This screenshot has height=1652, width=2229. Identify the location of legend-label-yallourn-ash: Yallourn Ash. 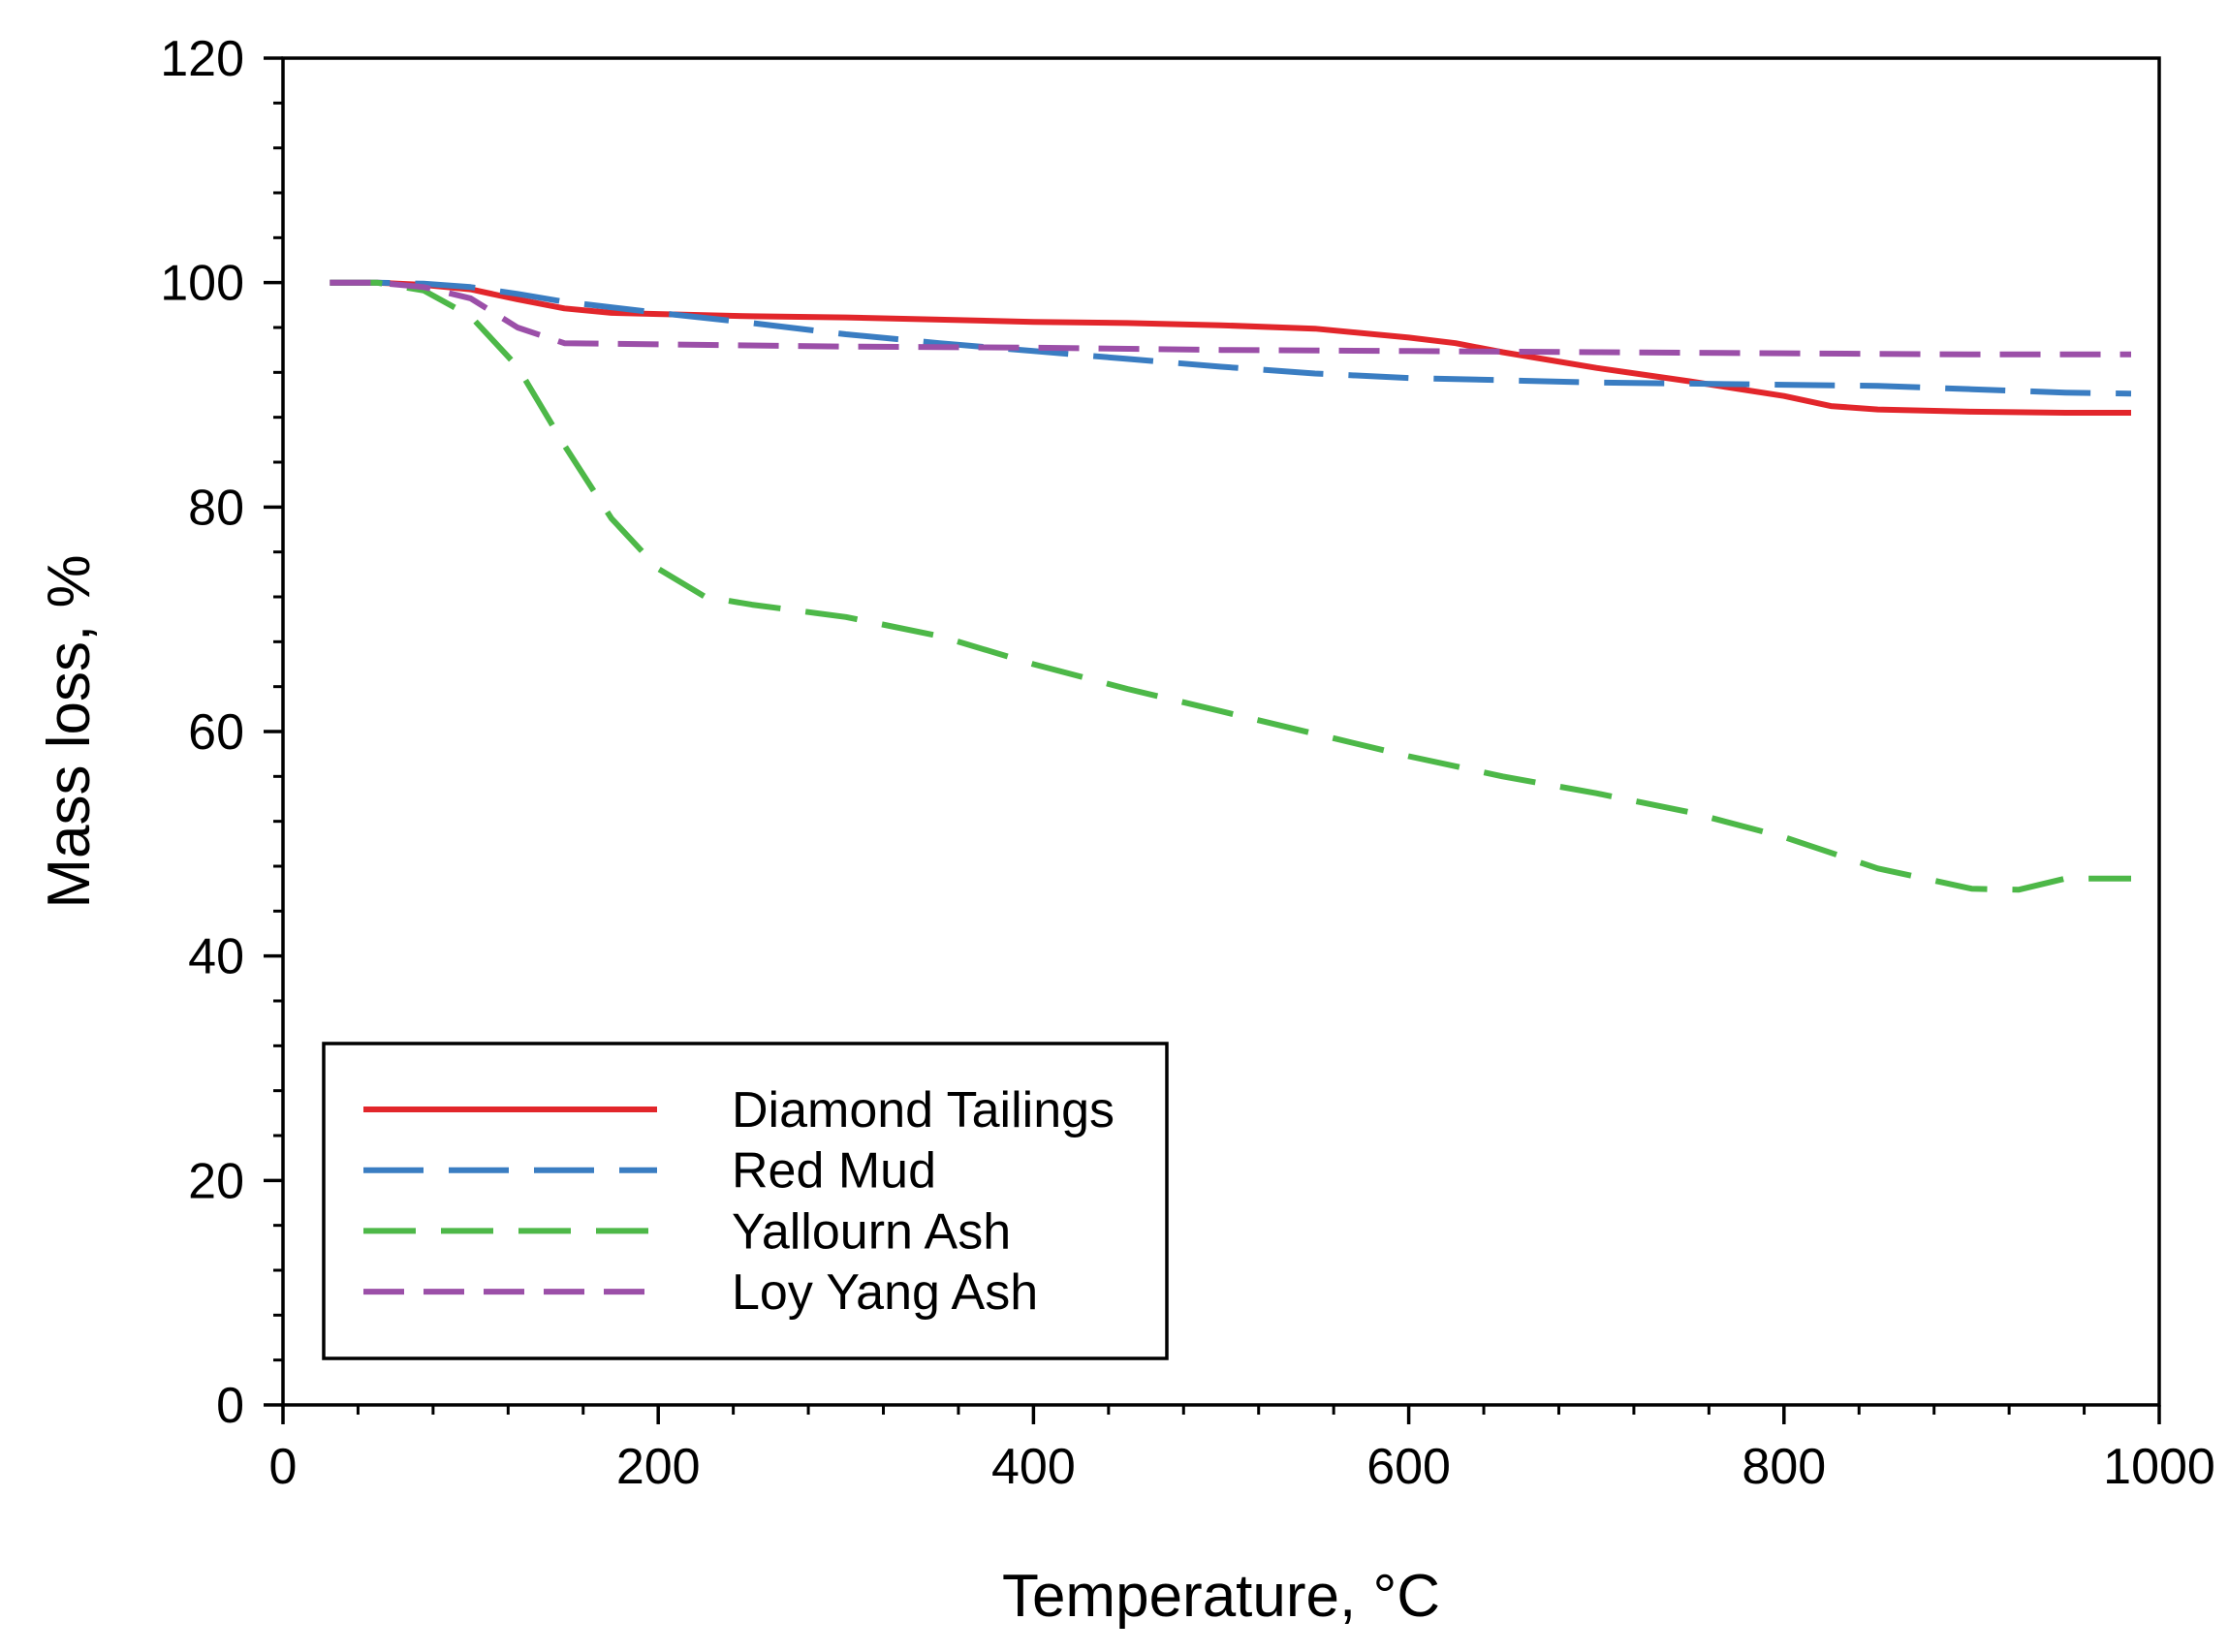
(871, 1231).